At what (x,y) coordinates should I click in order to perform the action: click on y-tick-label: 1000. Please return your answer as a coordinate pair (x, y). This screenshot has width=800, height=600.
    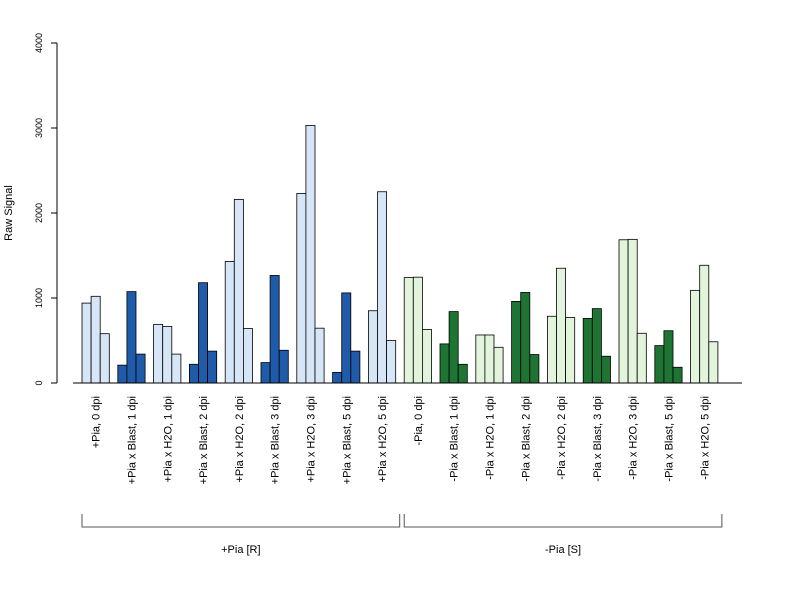
    Looking at the image, I should click on (39, 298).